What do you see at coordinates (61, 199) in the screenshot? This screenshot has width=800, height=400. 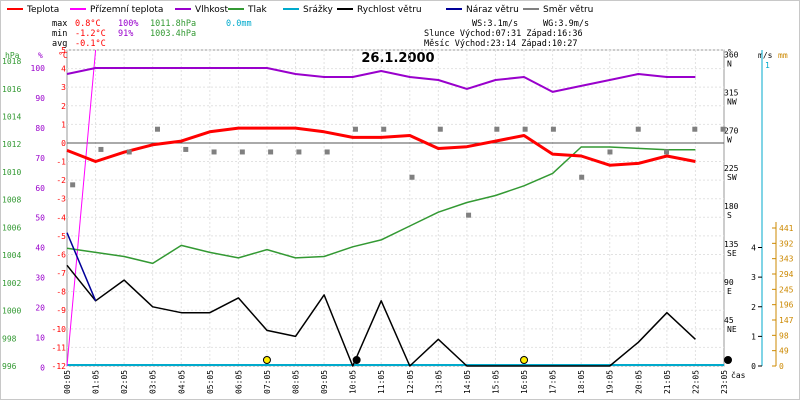 I see `temp-tick-label: -3` at bounding box center [61, 199].